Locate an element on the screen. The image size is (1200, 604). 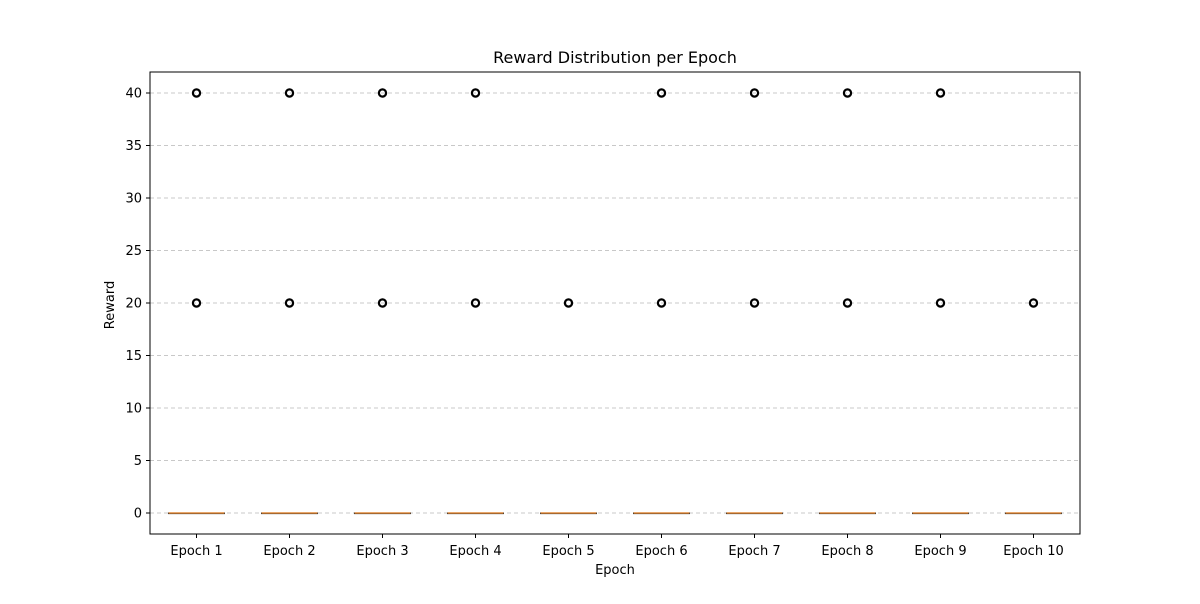
x-tick-label: Epoch 1 is located at coordinates (196, 551).